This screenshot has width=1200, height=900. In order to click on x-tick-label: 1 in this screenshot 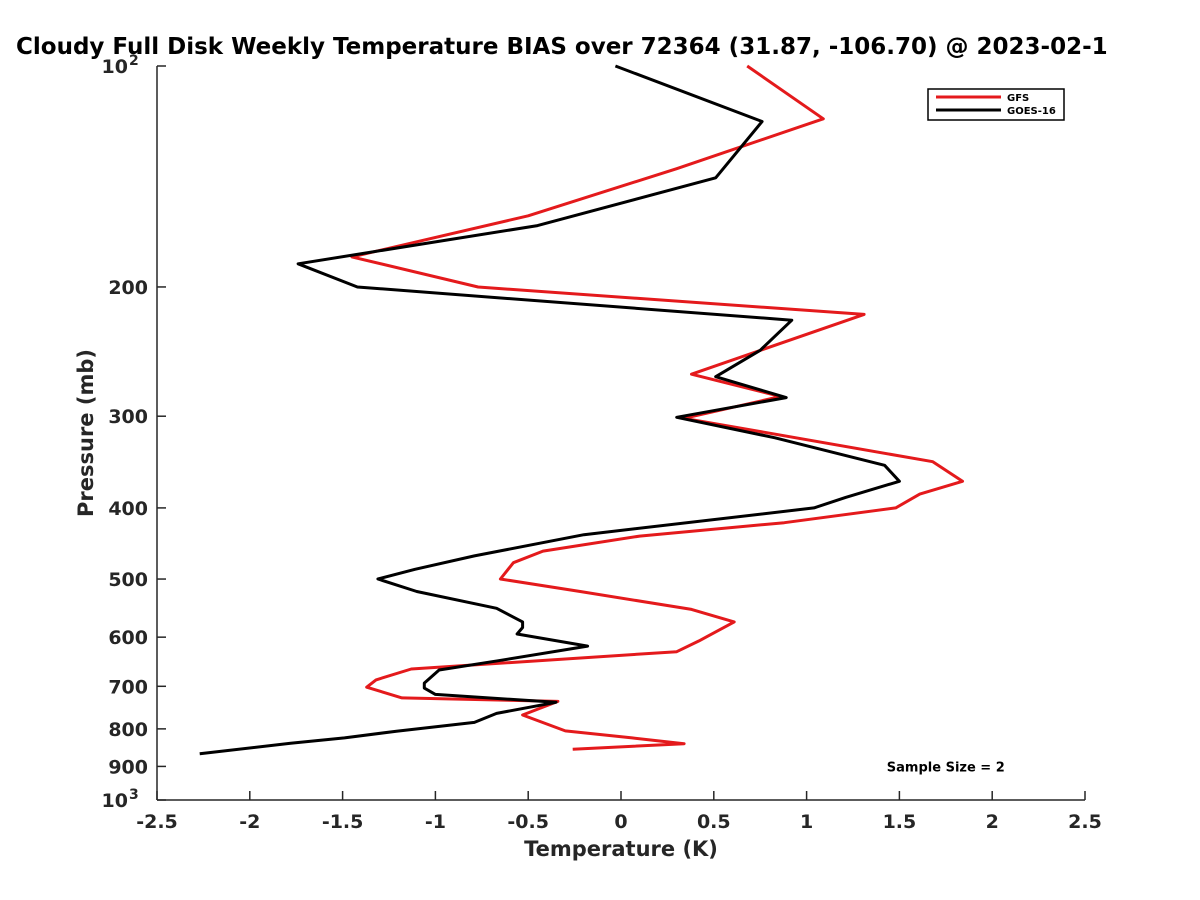, I will do `click(806, 822)`.